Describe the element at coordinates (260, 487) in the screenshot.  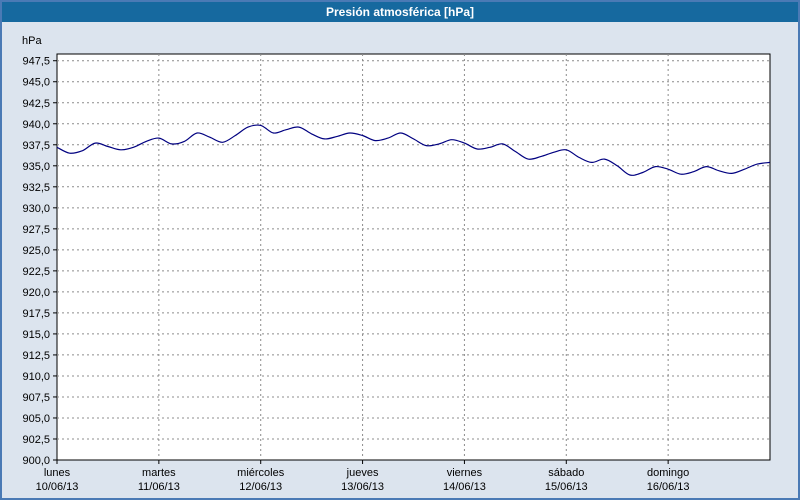
I see `x-date-label: 12/06/13` at that location.